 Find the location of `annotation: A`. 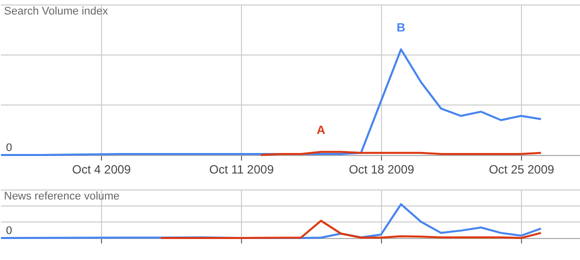

annotation: A is located at coordinates (321, 129).